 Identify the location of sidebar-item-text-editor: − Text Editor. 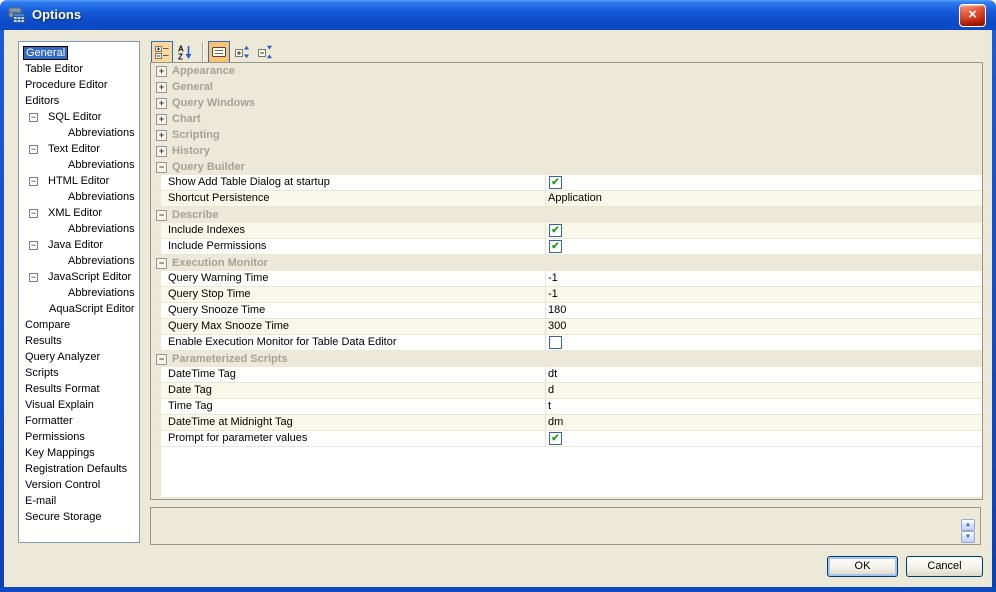
(79, 149).